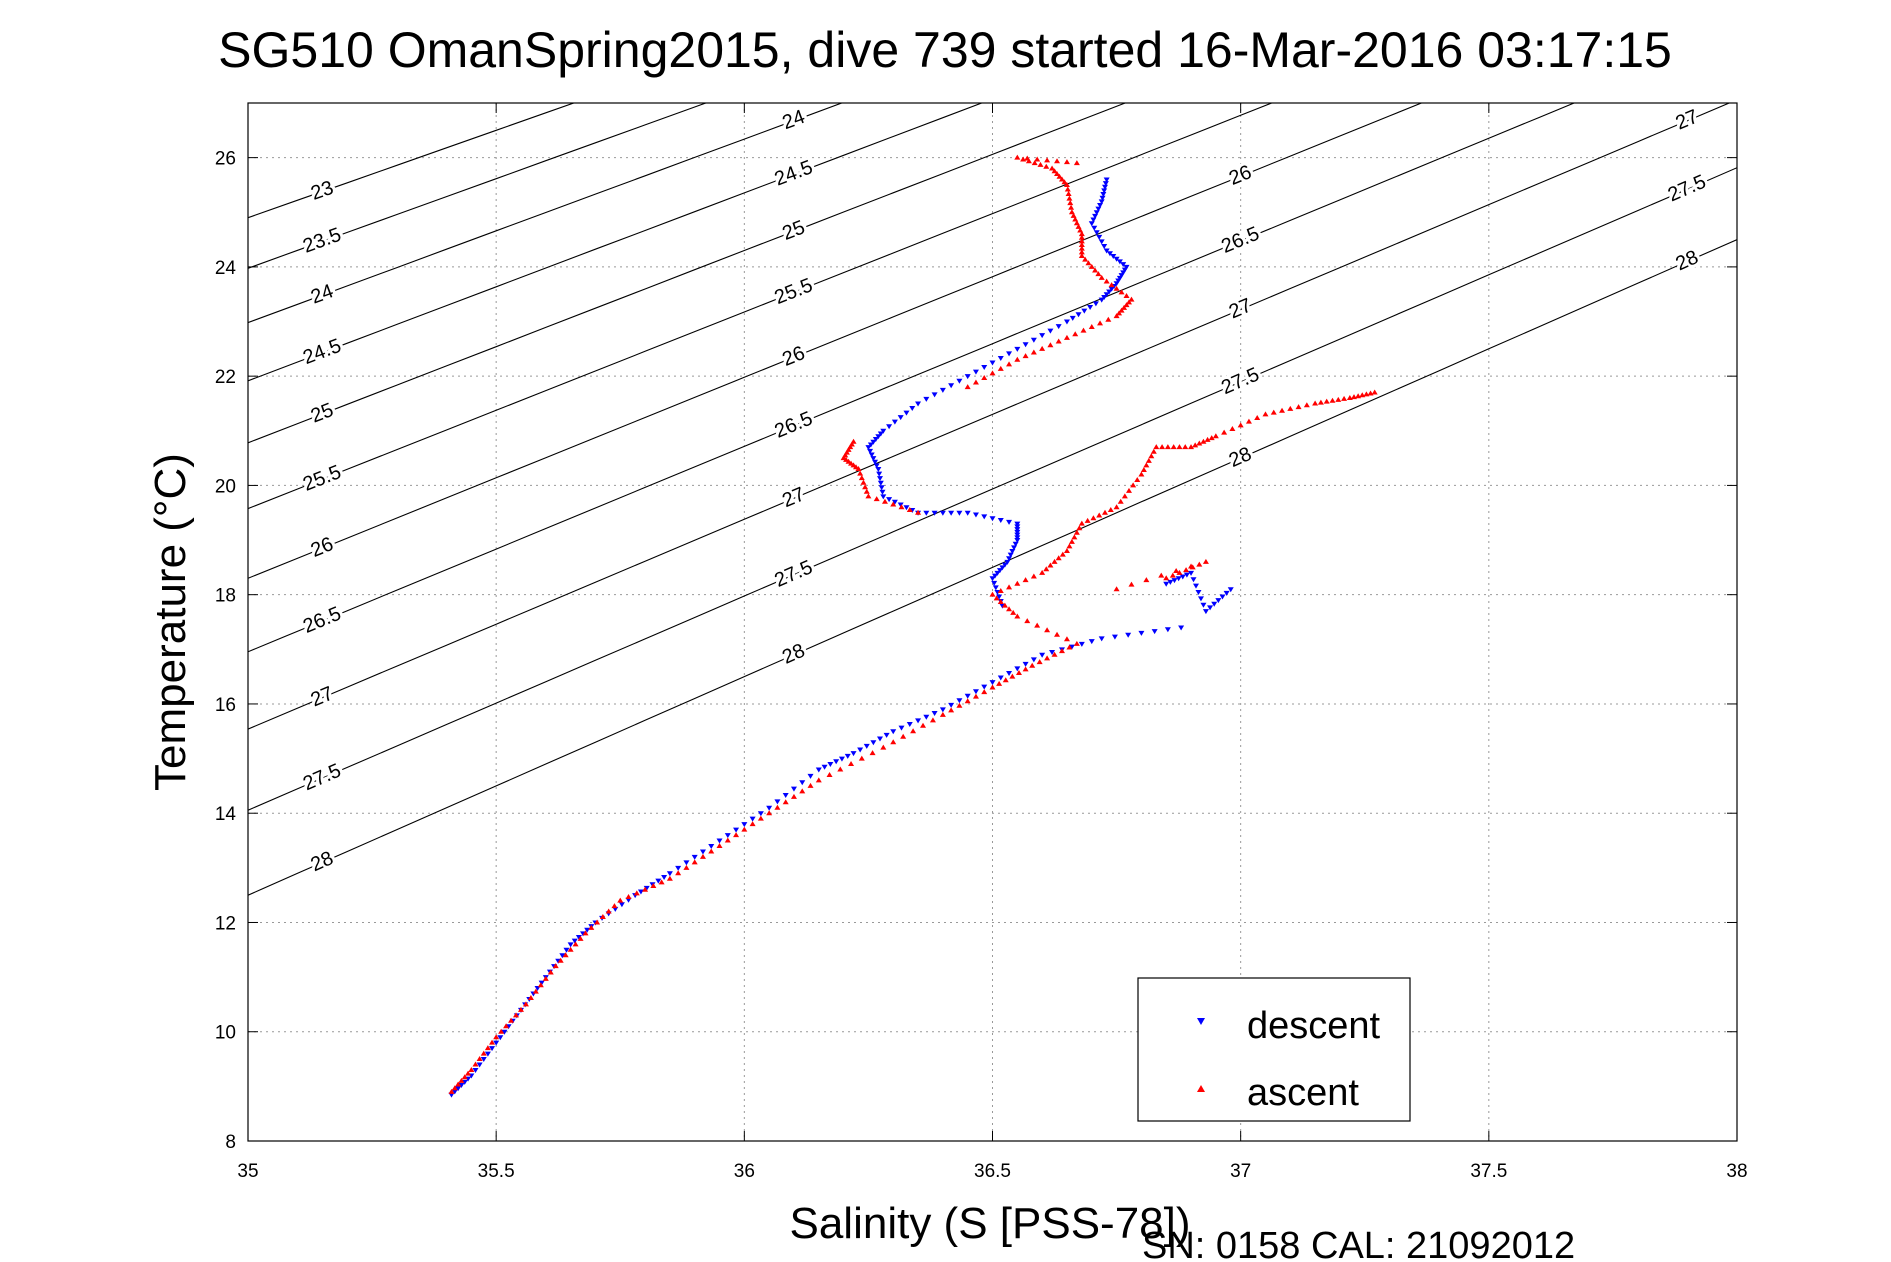 The image size is (1891, 1262). I want to click on y-tick-label: 10, so click(225, 1033).